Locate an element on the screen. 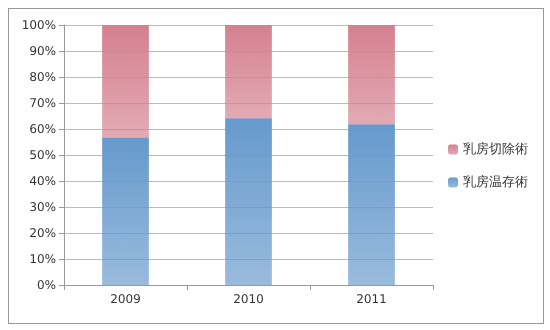 This screenshot has height=330, width=550. x-tick-label: 2009 is located at coordinates (125, 299).